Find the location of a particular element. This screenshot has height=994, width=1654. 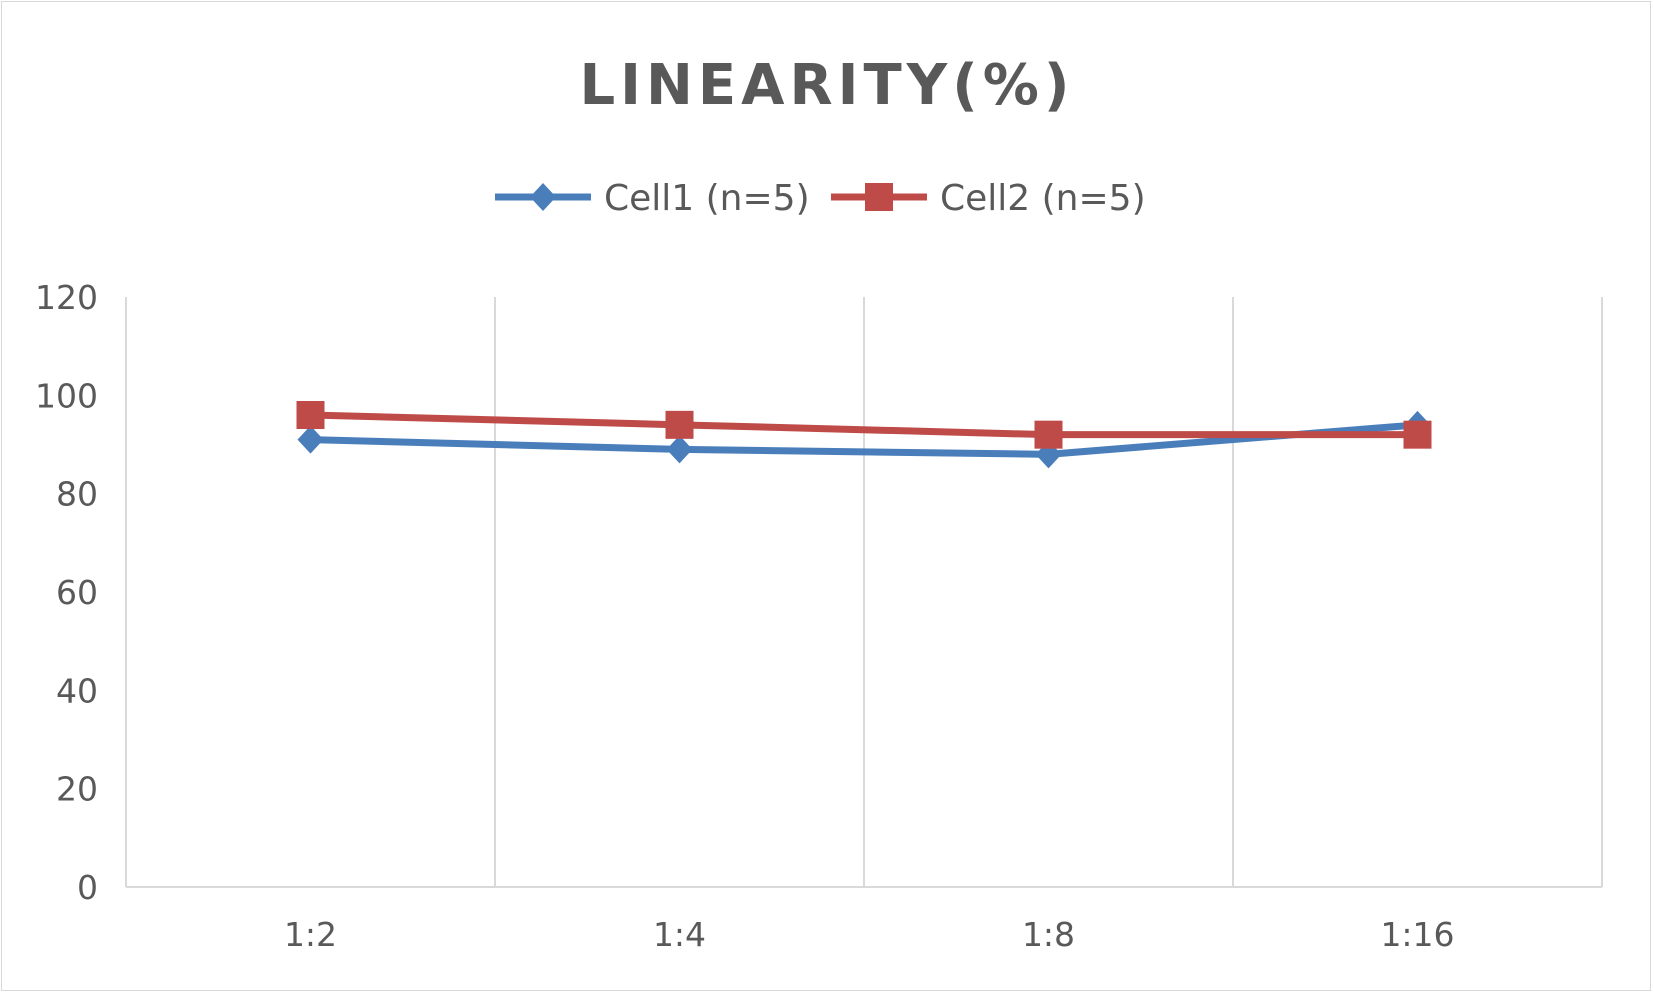

legend-label: Cell1 (n=5) is located at coordinates (707, 198).